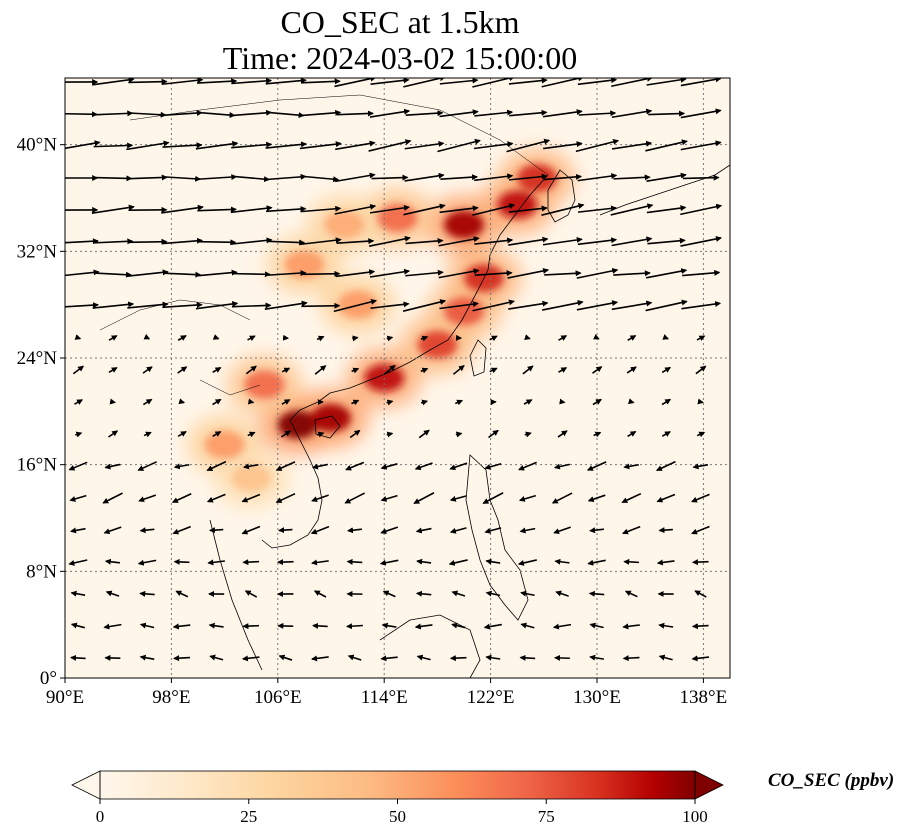  I want to click on island-taiwan, so click(478, 358).